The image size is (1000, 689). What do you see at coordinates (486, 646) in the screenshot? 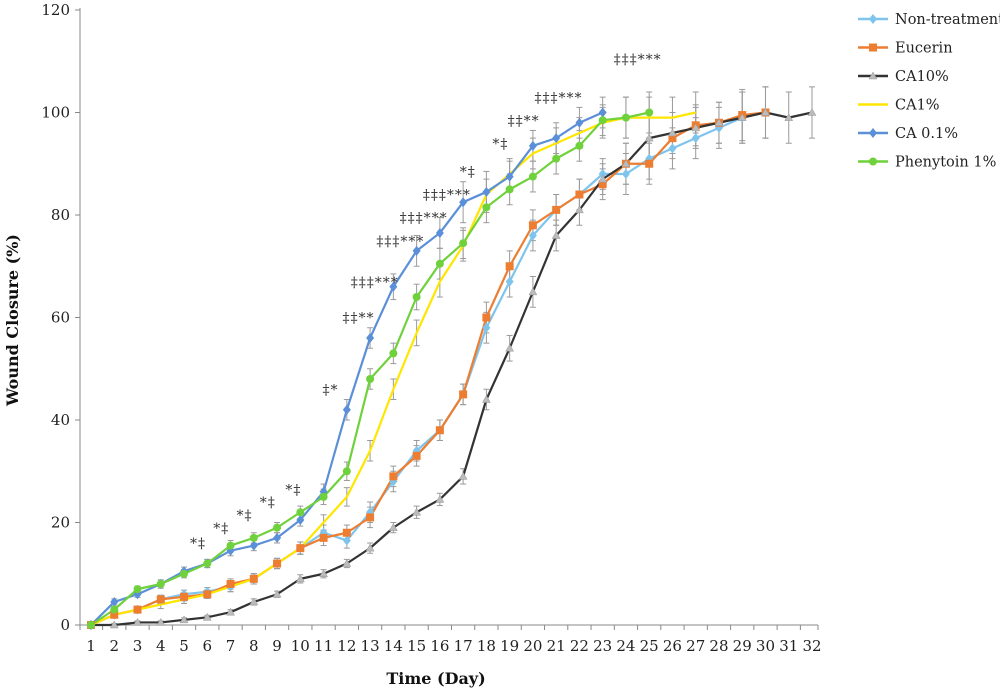
I see `x-tick-label: 18` at bounding box center [486, 646].